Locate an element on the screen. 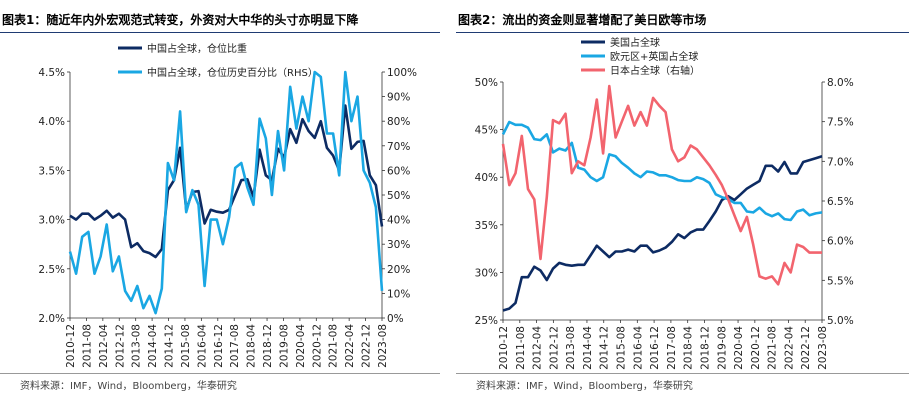 The height and width of the screenshot is (410, 909). left-x-tick-label: 2015-08 is located at coordinates (186, 346).